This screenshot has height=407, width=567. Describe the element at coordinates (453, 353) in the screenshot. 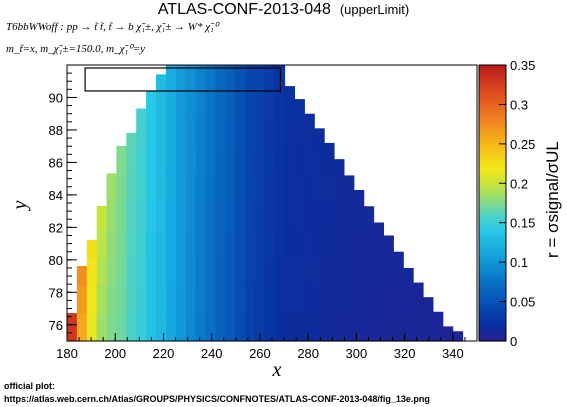

I see `x-tick-label: 340` at that location.